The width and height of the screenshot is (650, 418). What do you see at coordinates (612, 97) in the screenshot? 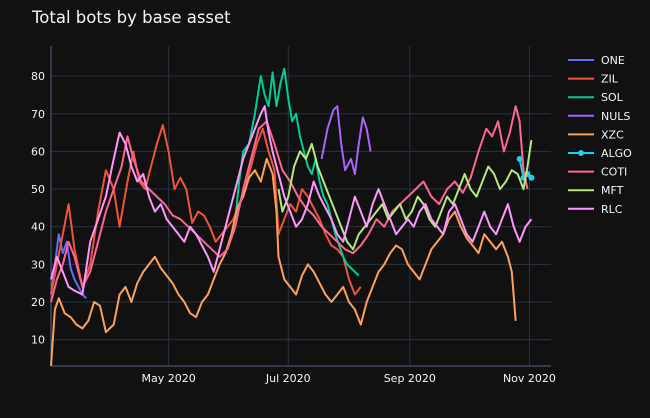
I see `legend-label-sol: SOL` at bounding box center [612, 97].